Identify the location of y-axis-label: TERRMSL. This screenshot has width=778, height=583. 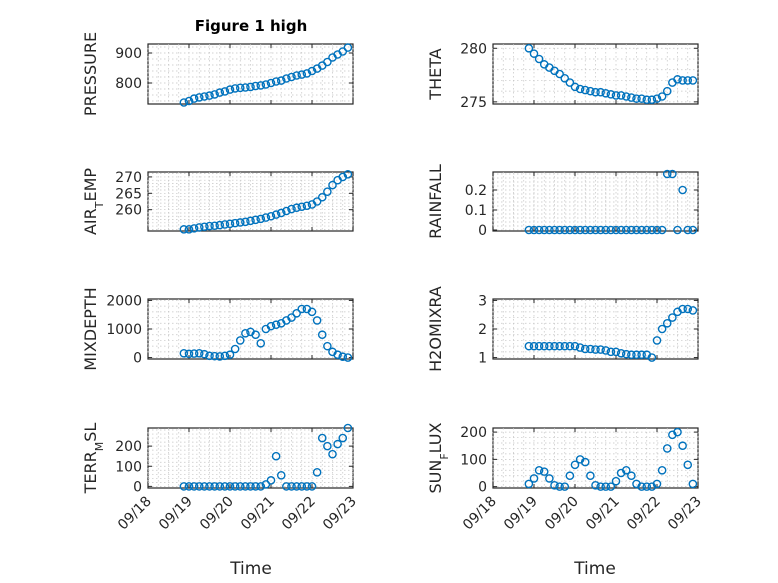
(93, 459).